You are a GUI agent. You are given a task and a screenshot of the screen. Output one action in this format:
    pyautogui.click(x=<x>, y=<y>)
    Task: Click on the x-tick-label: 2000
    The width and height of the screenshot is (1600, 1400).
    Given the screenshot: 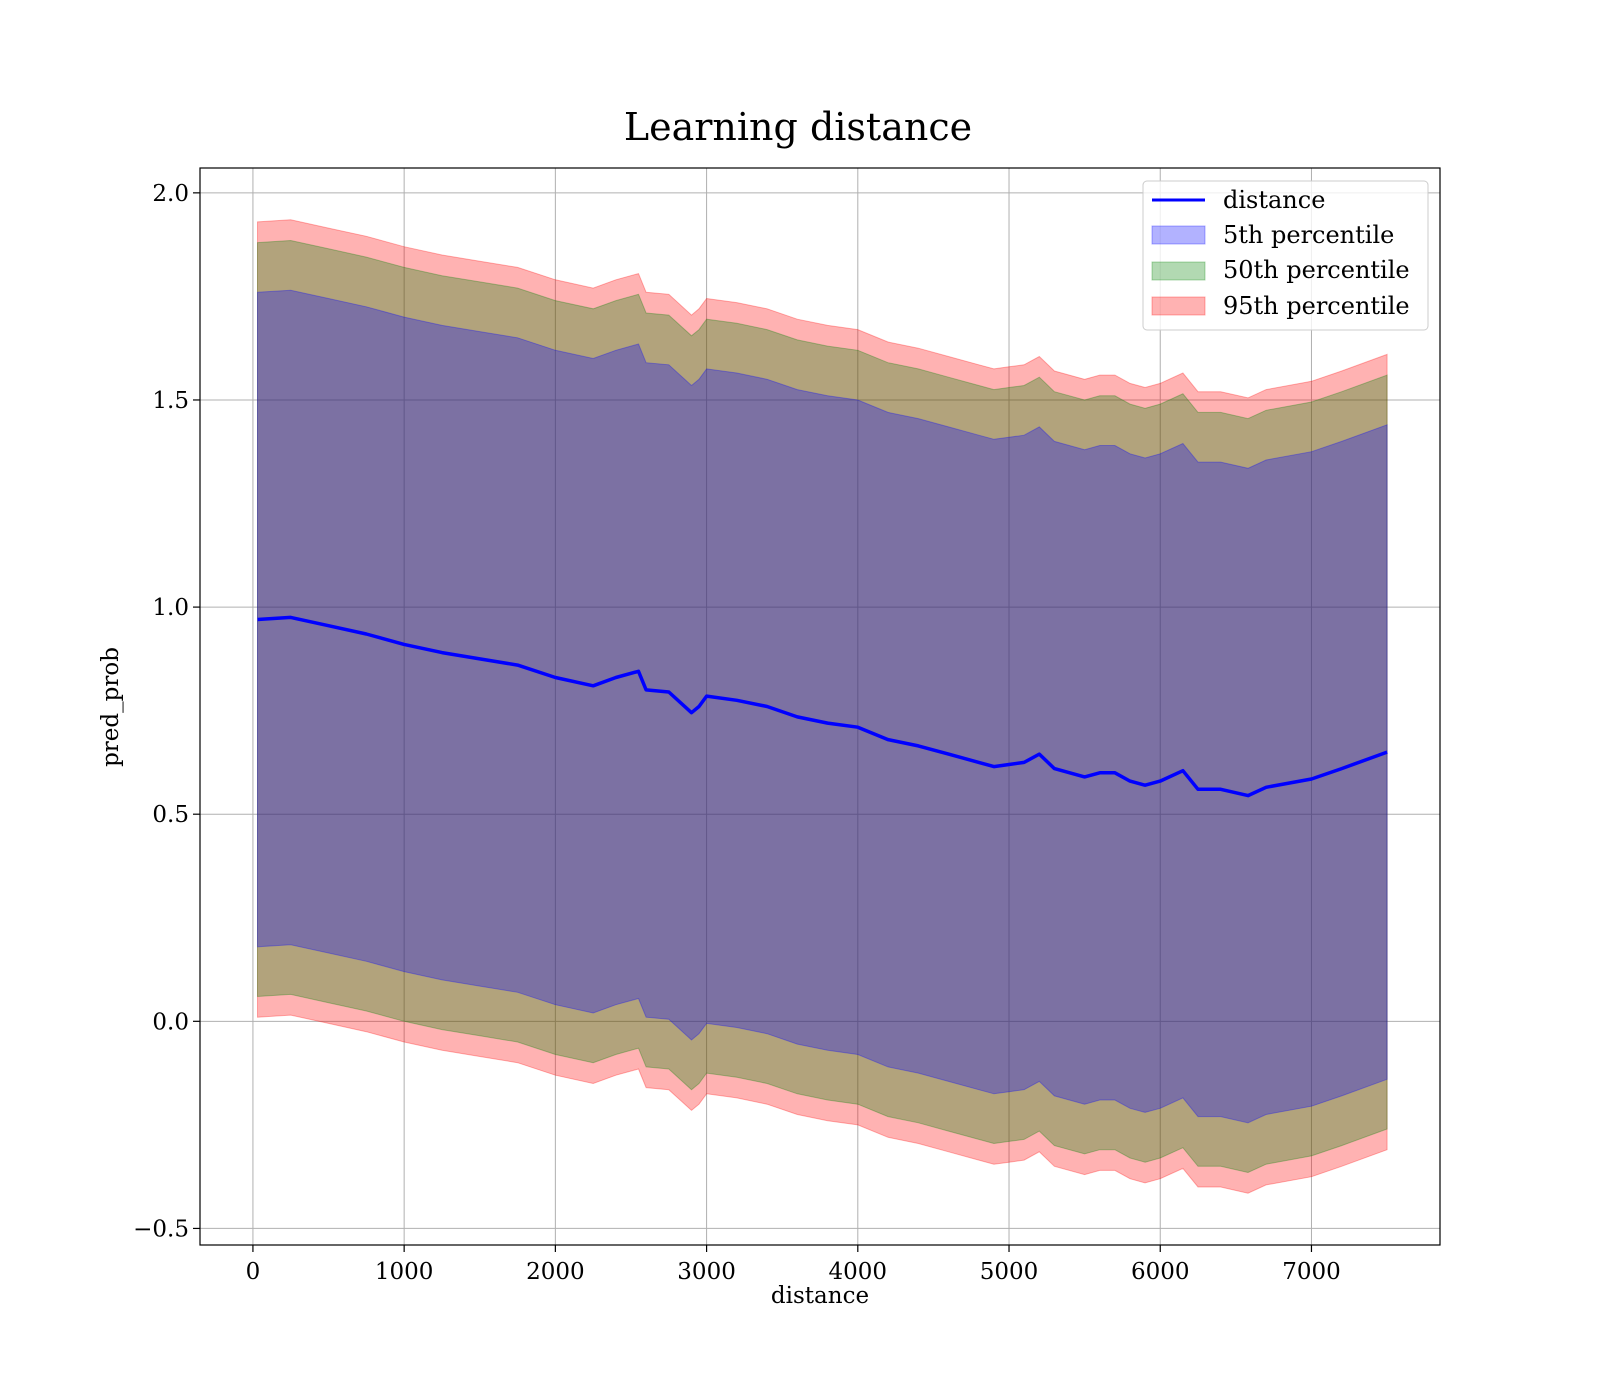 What is the action you would take?
    pyautogui.click(x=555, y=1272)
    